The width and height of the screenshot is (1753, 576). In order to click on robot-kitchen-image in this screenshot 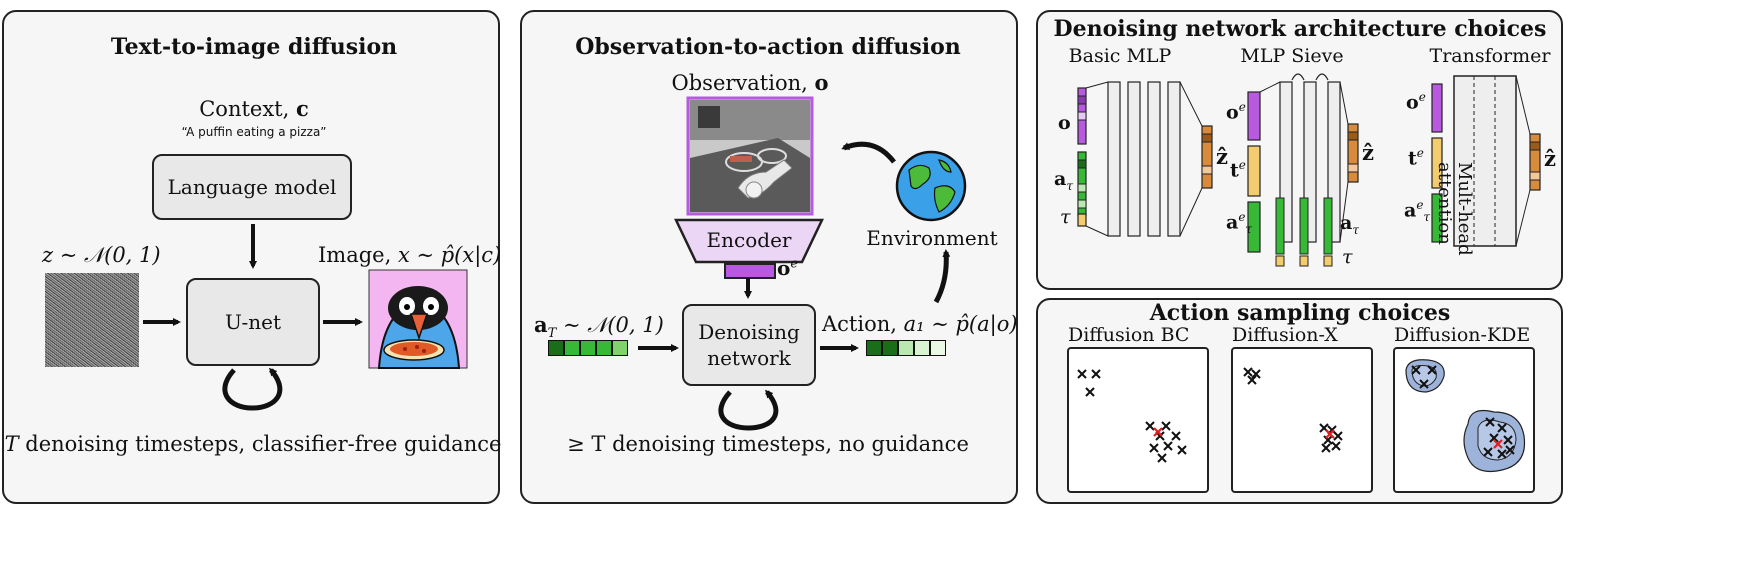, I will do `click(750, 156)`.